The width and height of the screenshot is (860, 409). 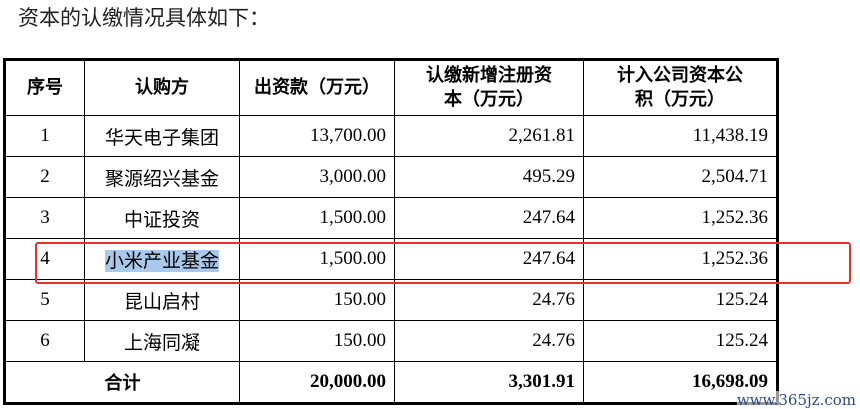 What do you see at coordinates (489, 177) in the screenshot?
I see `new-capital: 495.29` at bounding box center [489, 177].